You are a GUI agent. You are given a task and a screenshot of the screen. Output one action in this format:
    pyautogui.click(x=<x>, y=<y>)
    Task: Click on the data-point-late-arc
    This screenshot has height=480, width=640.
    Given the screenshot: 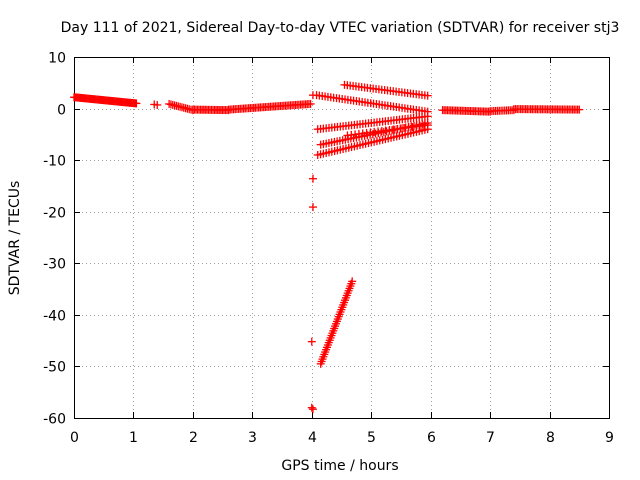 What is the action you would take?
    pyautogui.click(x=579, y=109)
    